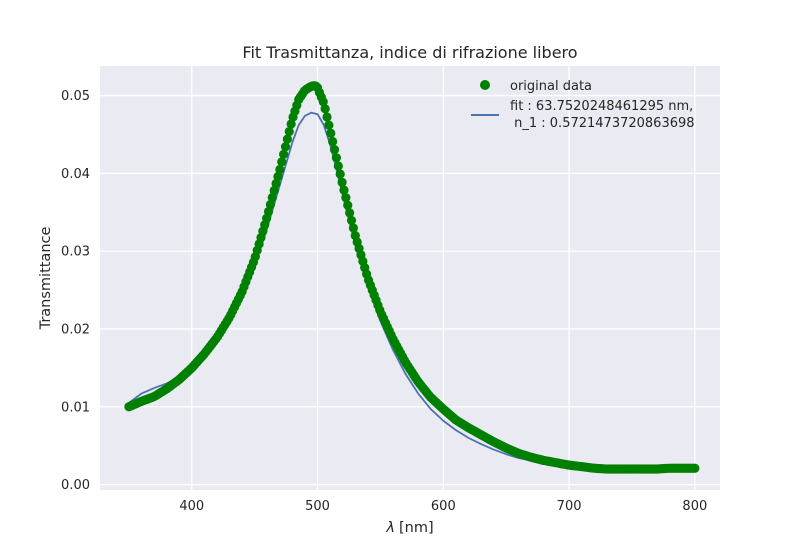  I want to click on x-tick-labels: 400 500 600 700 800, so click(443, 506).